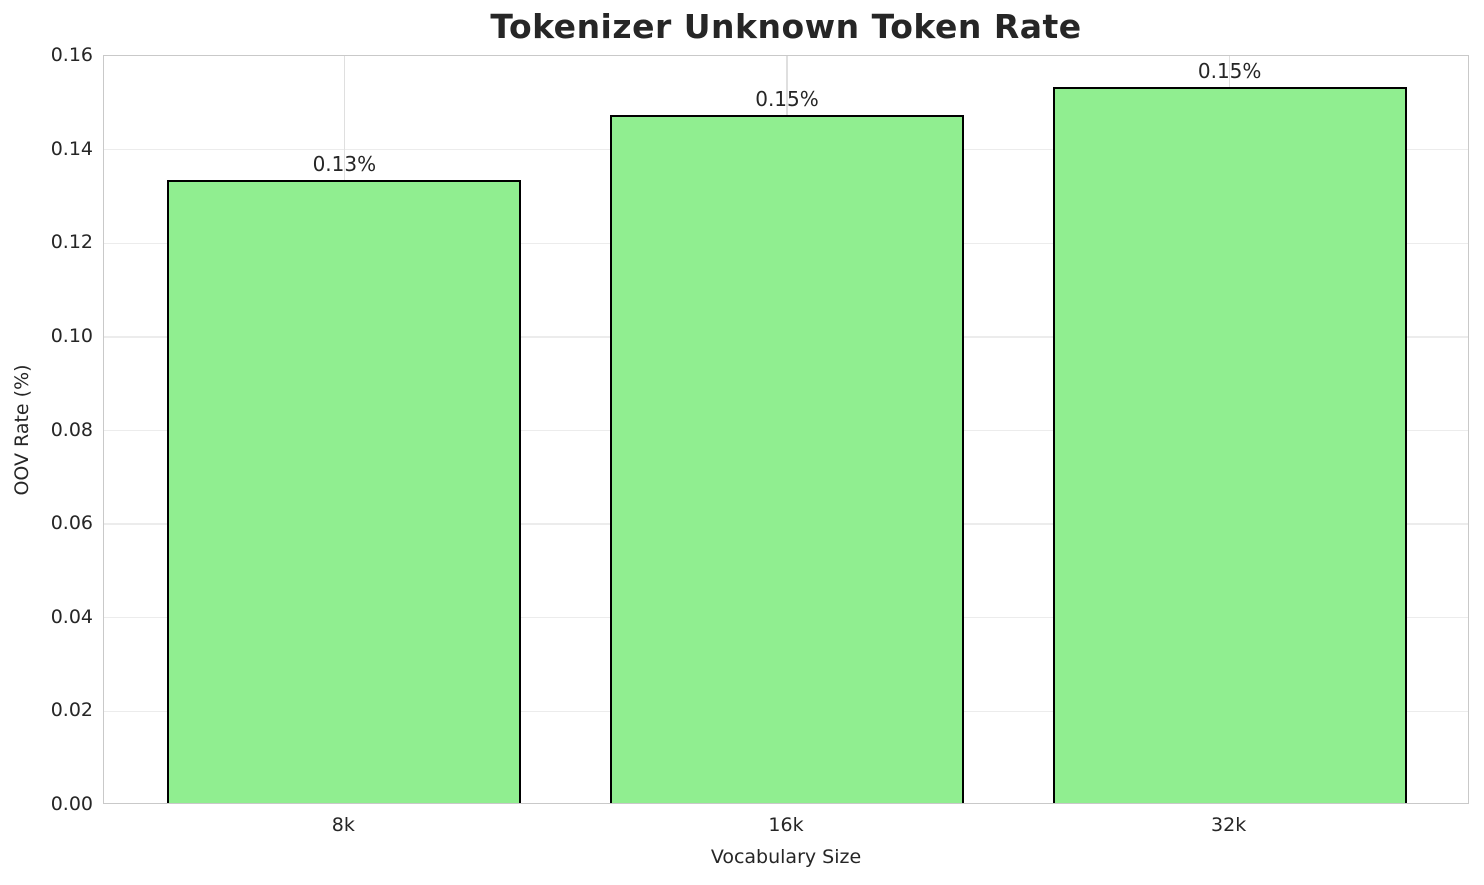 This screenshot has width=1484, height=885. What do you see at coordinates (786, 26) in the screenshot?
I see `chart-title: Tokenizer Unknown Token Rate` at bounding box center [786, 26].